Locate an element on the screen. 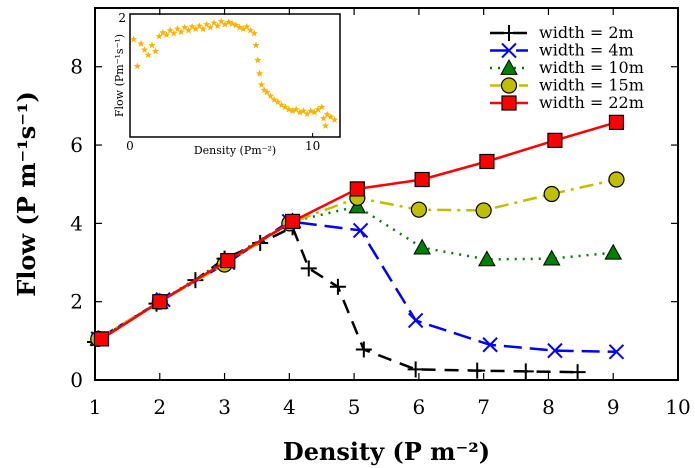 The image size is (695, 468). legend-label: width = 15m is located at coordinates (591, 85).